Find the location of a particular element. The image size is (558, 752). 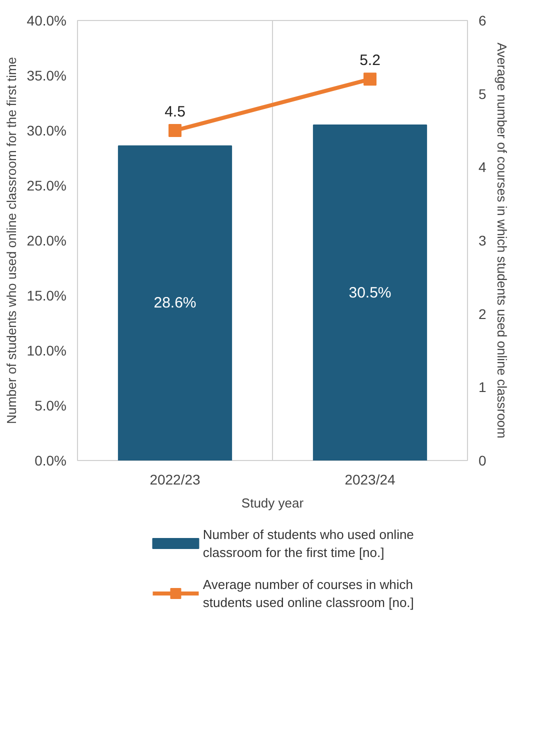

x-axis-title: Study year is located at coordinates (272, 503).